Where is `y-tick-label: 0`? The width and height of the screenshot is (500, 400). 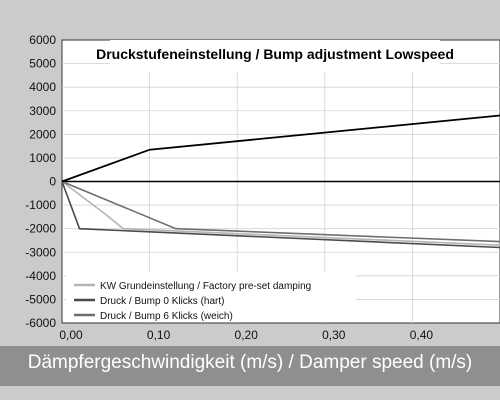
y-tick-label: 0 is located at coordinates (52, 182).